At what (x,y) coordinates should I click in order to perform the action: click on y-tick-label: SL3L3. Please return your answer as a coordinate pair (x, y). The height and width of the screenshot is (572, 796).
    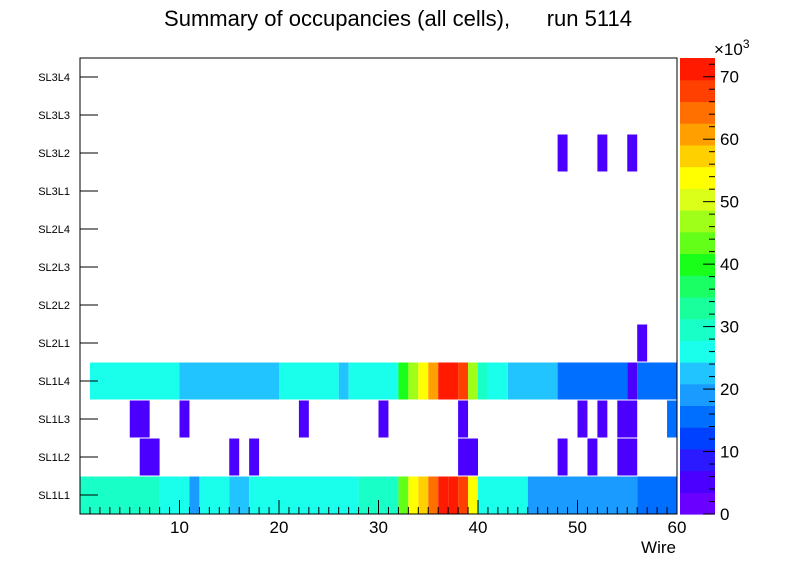
    Looking at the image, I should click on (54, 116).